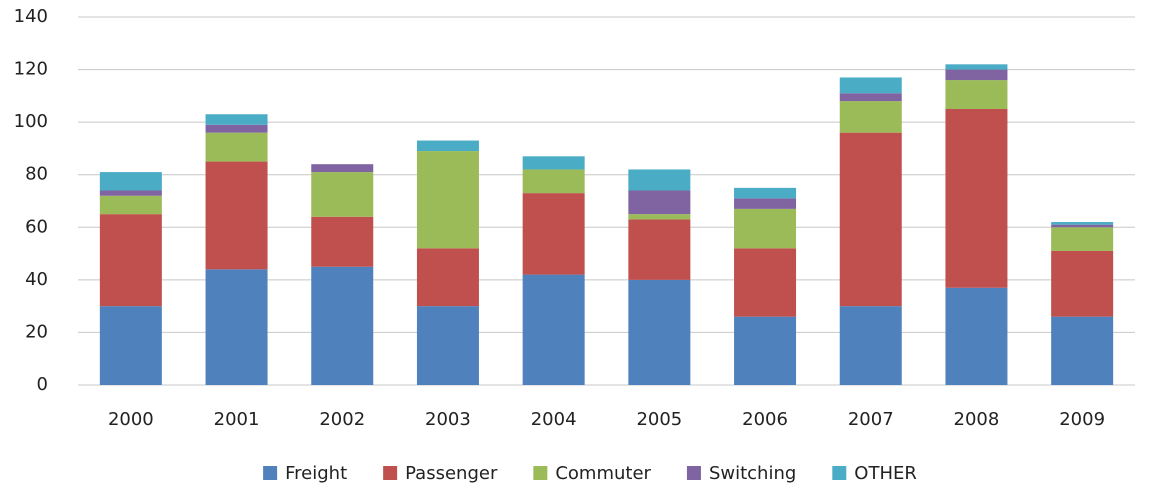 The image size is (1150, 495). Describe the element at coordinates (342, 419) in the screenshot. I see `x-tick-label: 2002` at that location.